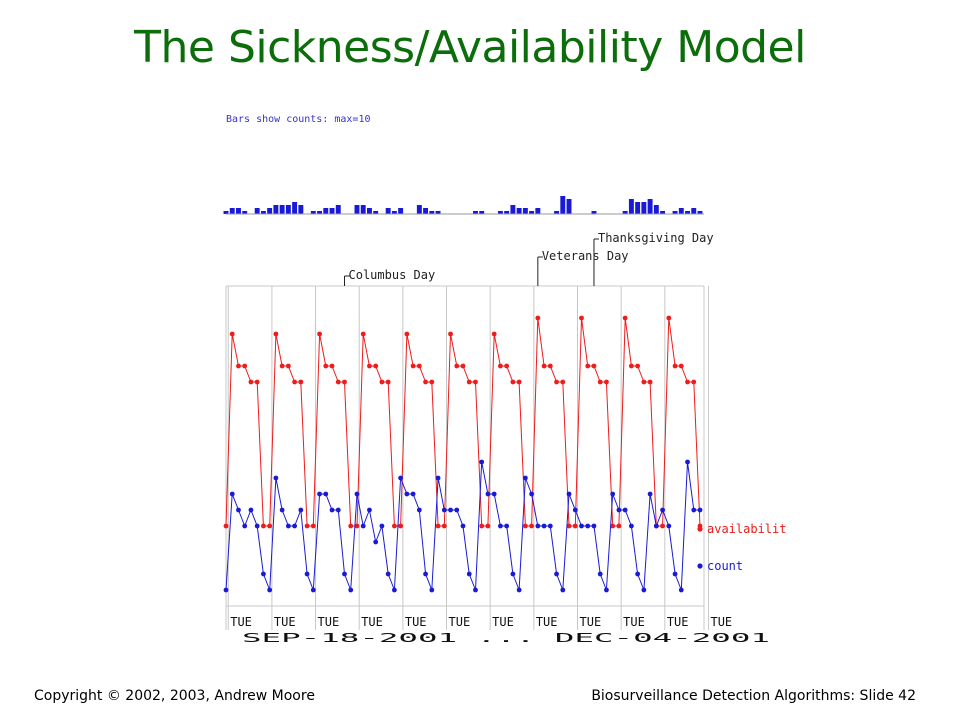 The width and height of the screenshot is (960, 720). Describe the element at coordinates (741, 547) in the screenshot. I see `series-legend: availabilit count` at that location.